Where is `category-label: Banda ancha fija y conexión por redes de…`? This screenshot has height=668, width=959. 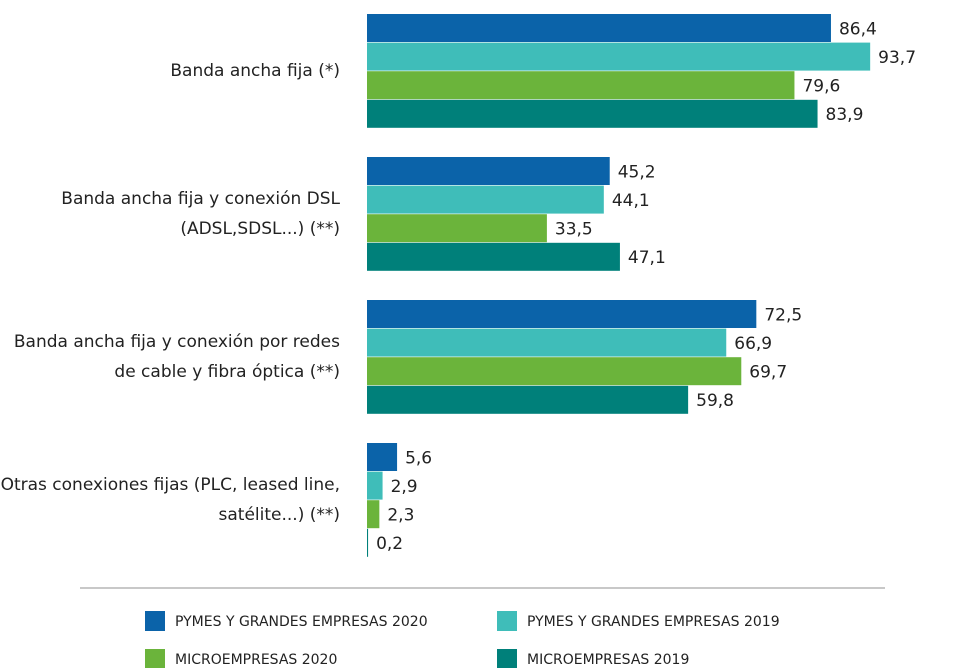
category-label: Banda ancha fija y conexión por redes de… is located at coordinates (176, 357).